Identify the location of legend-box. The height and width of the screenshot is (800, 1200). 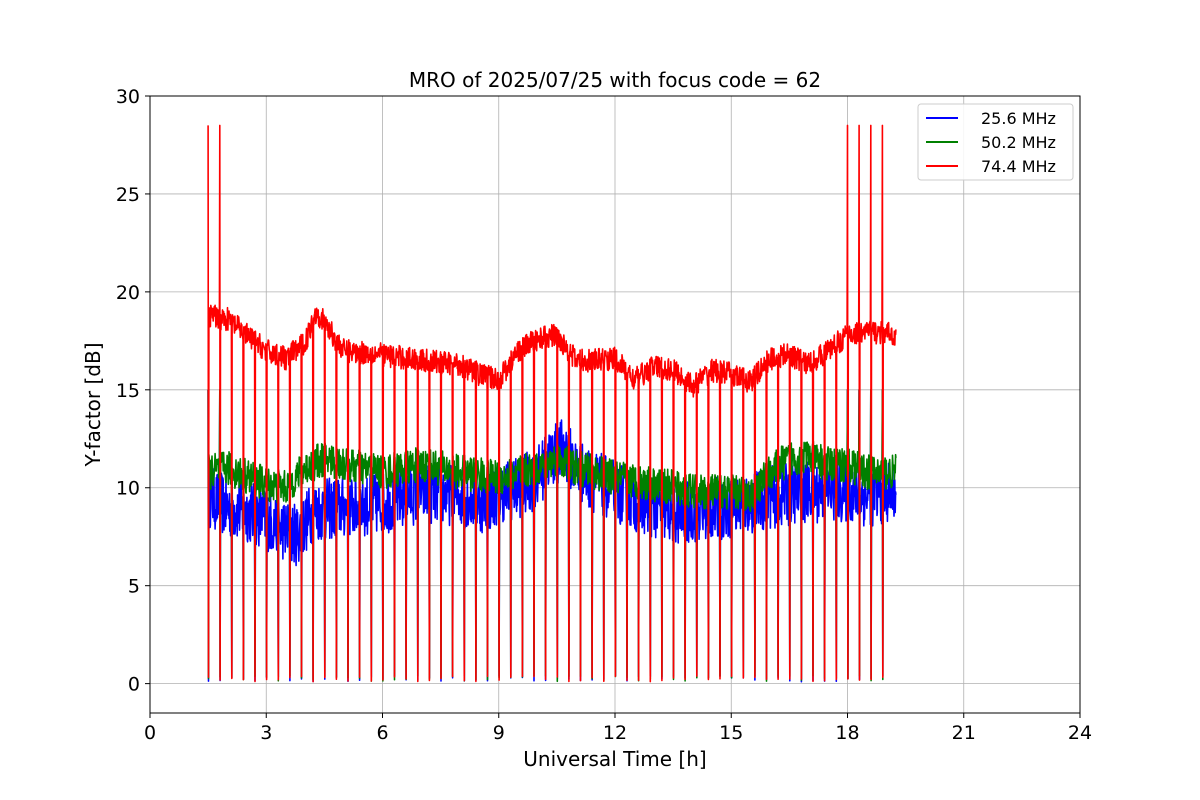
(995, 142).